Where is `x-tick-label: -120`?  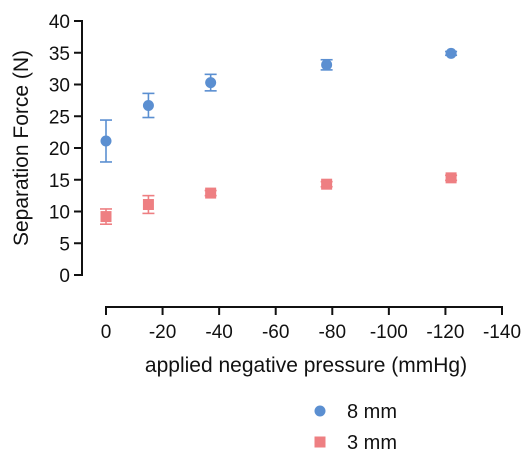 x-tick-label: -120 is located at coordinates (445, 332).